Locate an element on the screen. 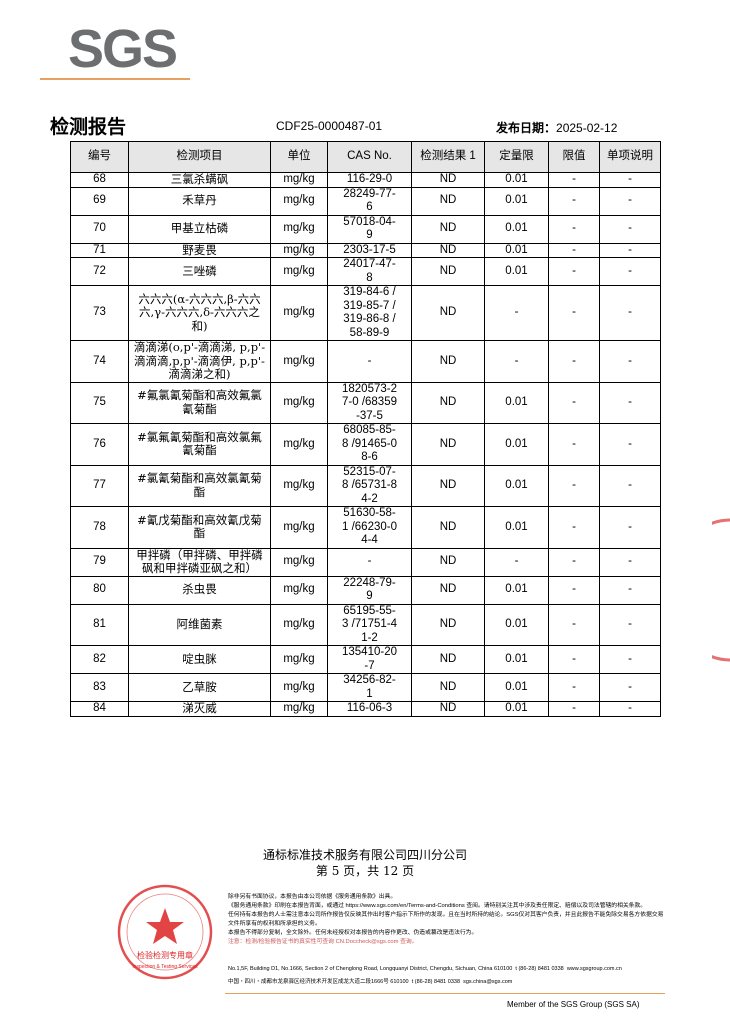 The width and height of the screenshot is (730, 1033). table-row: 68 三氯杀螨砜 mg/kg 116-29-0 ND 0.01- - is located at coordinates (365, 180).